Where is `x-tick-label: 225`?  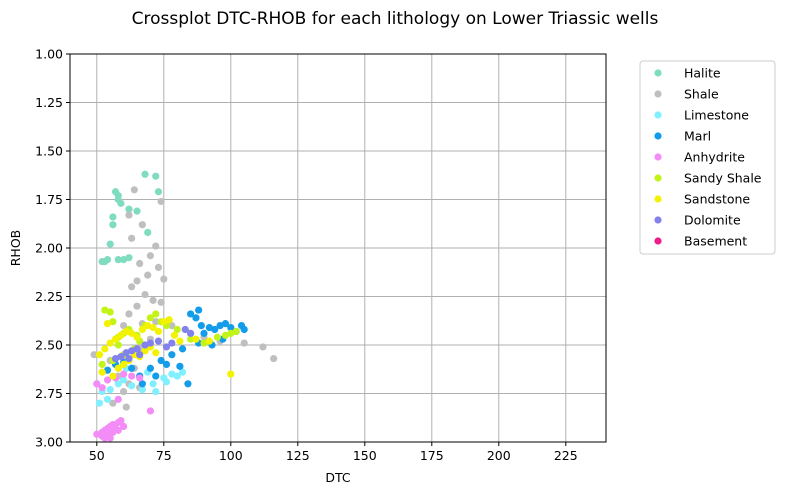
x-tick-label: 225 is located at coordinates (566, 455).